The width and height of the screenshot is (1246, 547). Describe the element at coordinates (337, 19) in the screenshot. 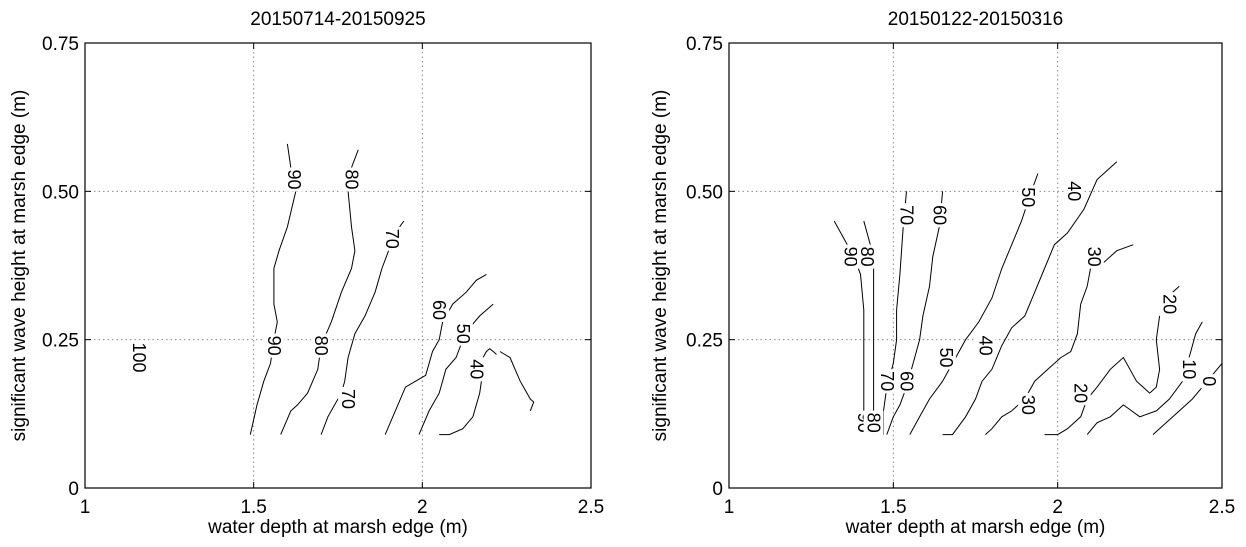

I see `left-plot-title: 20150714-20150925` at that location.